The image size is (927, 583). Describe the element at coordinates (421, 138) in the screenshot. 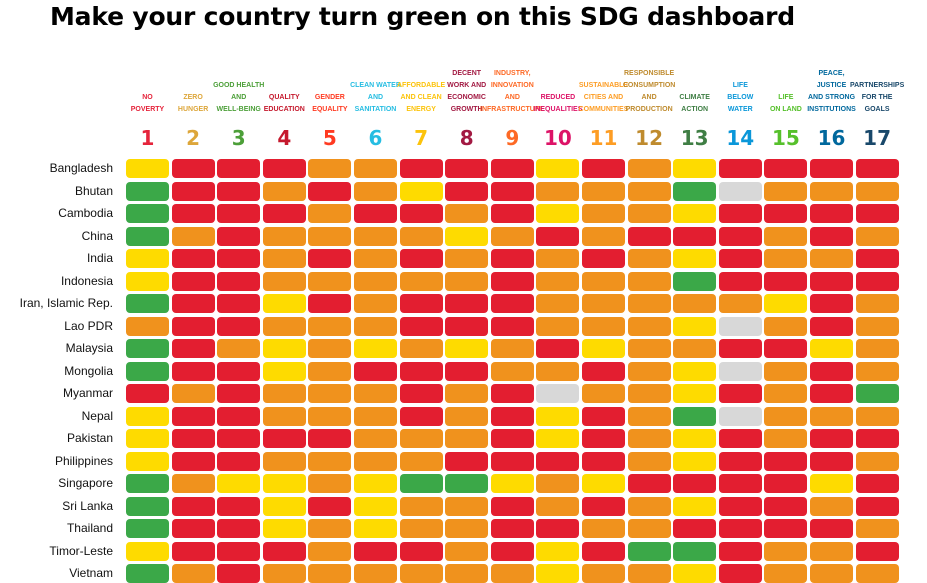

I see `goal-7-number: 7` at that location.